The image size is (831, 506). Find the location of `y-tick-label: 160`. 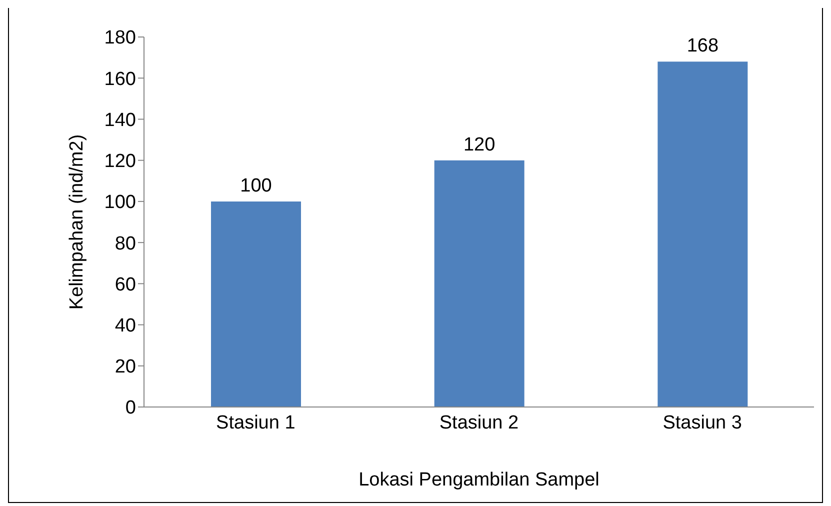

y-tick-label: 160 is located at coordinates (120, 79).